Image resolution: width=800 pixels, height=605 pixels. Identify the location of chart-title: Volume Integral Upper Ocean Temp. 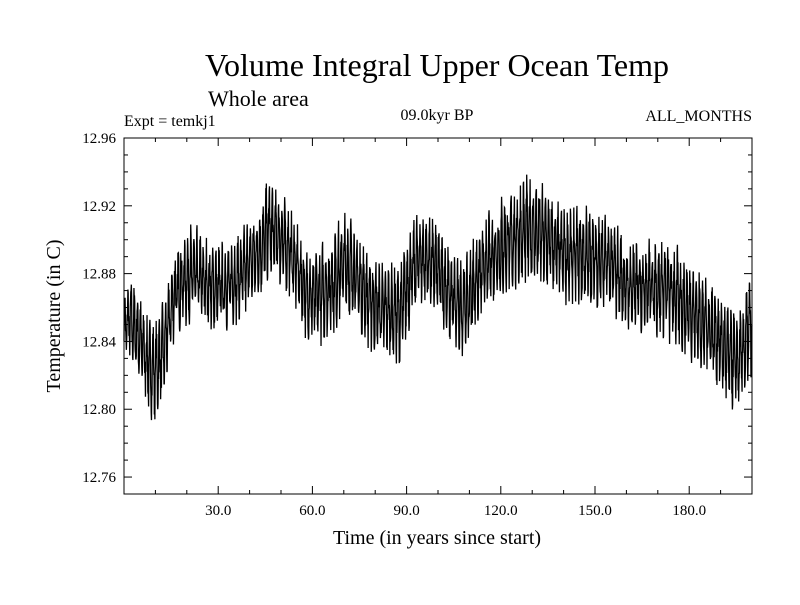
(437, 65).